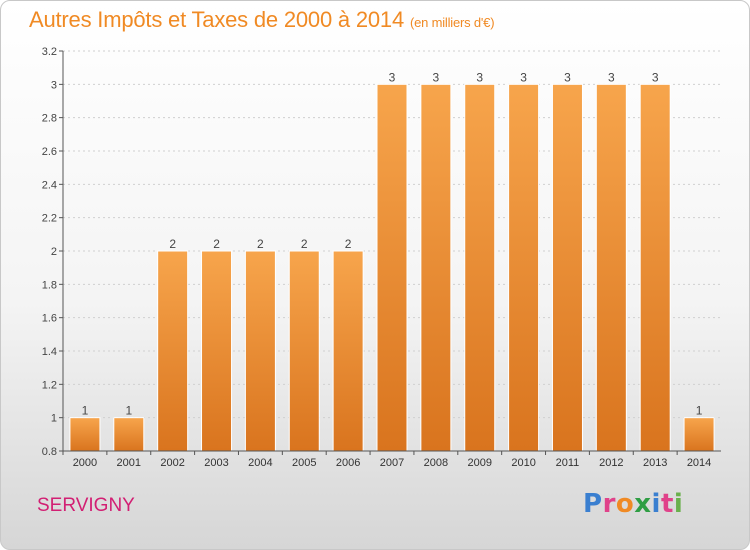 The width and height of the screenshot is (750, 550). I want to click on bar-2000, so click(85, 434).